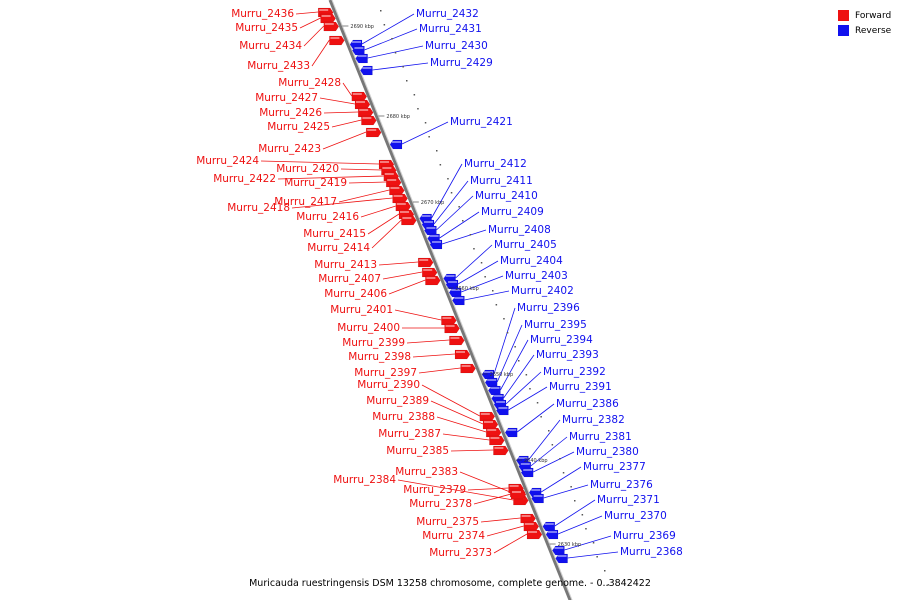 This screenshot has height=600, width=900. What do you see at coordinates (385, 373) in the screenshot?
I see `gene-label-murru-2397: Murru_2397` at bounding box center [385, 373].